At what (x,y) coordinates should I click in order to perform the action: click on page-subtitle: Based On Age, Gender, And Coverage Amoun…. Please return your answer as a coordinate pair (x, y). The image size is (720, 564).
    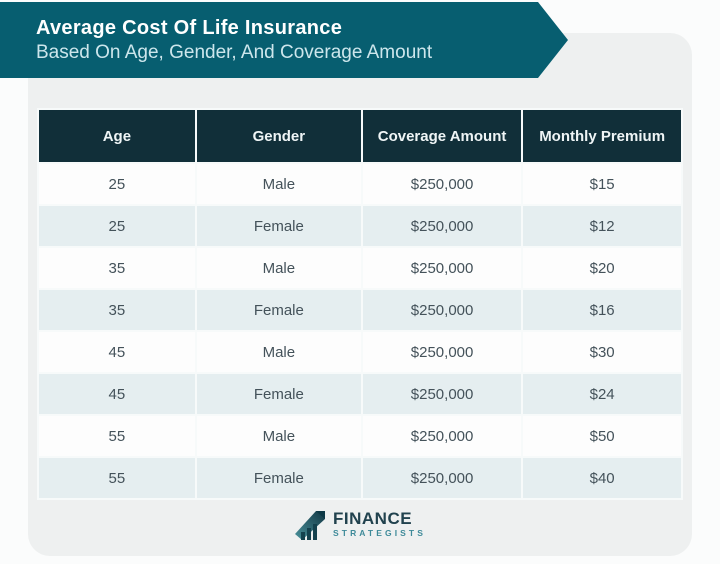
    Looking at the image, I should click on (234, 52).